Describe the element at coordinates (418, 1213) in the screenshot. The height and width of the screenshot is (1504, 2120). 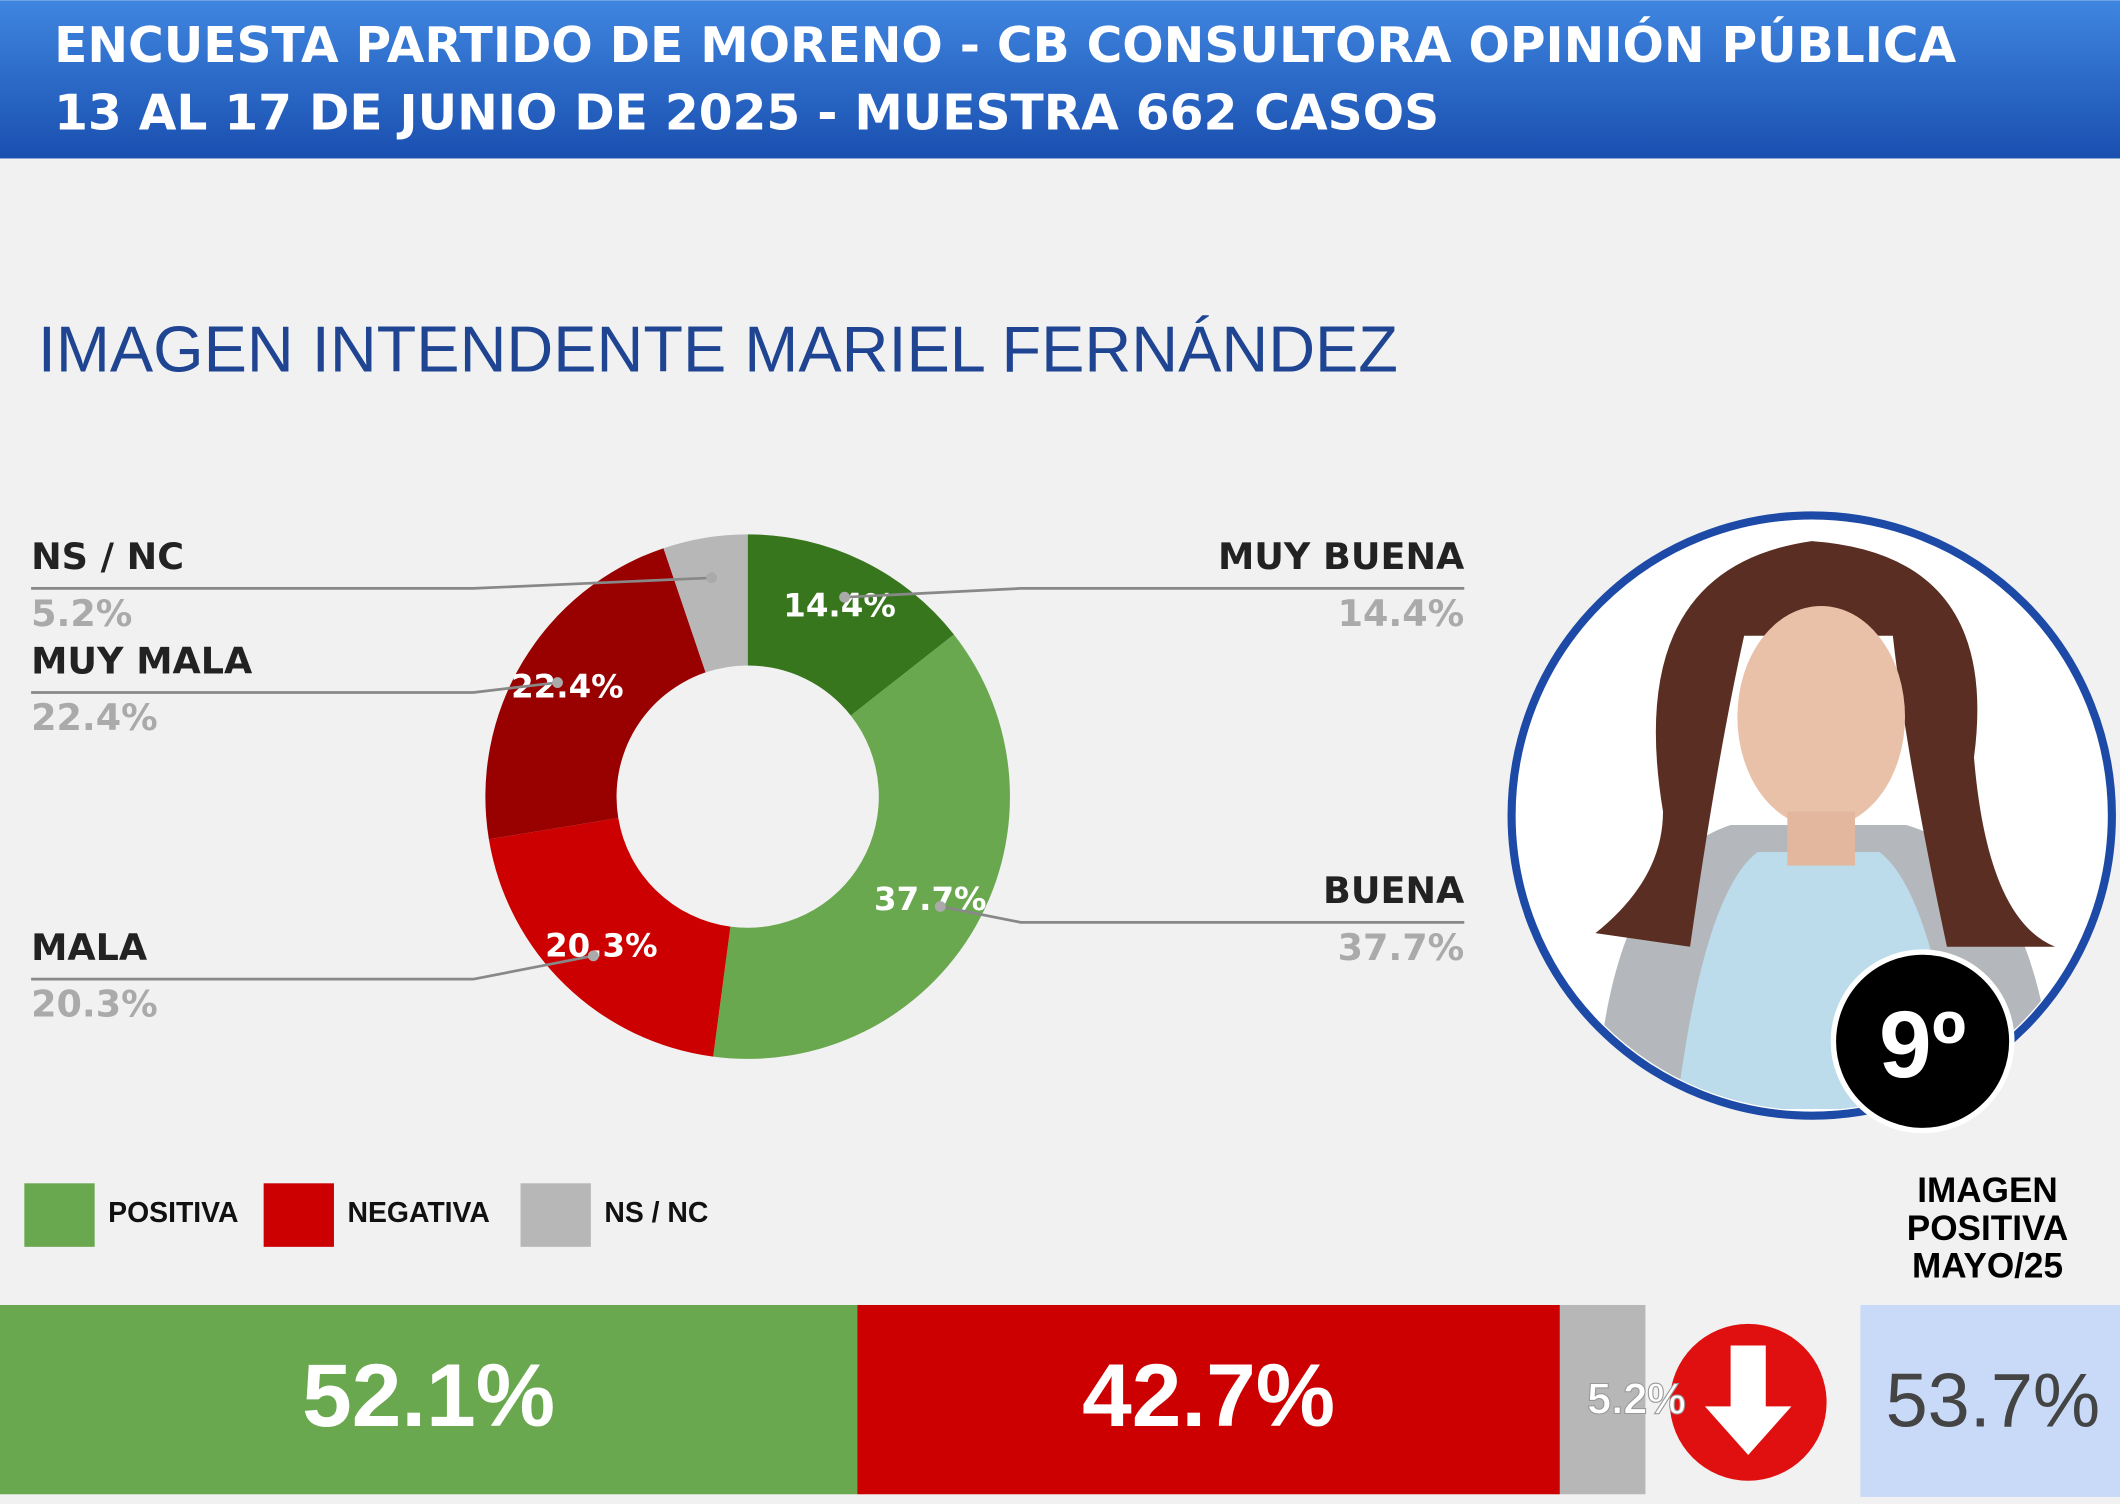
I see `legend-label: NEGATIVA` at that location.